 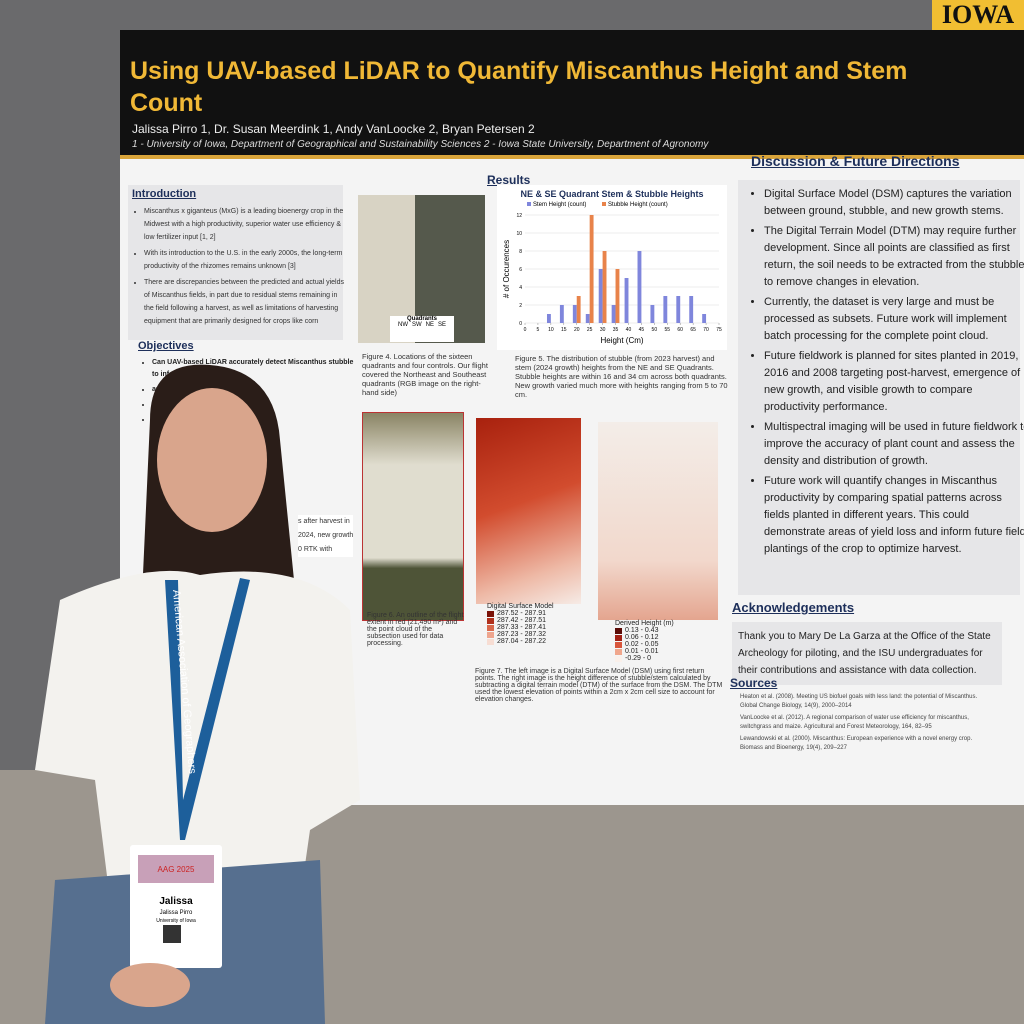 What do you see at coordinates (667, 330) in the screenshot?
I see `x-tick-label: 55` at bounding box center [667, 330].